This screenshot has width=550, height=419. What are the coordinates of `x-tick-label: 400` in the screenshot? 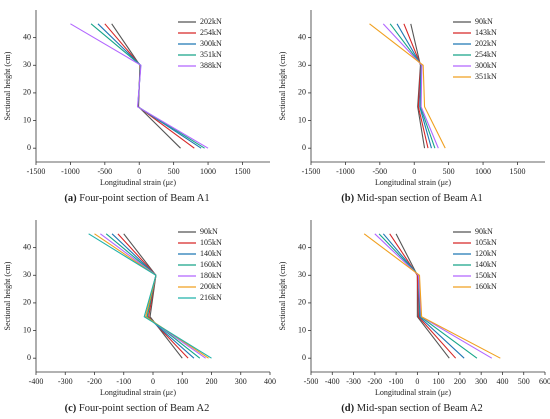 It's located at (270, 381).